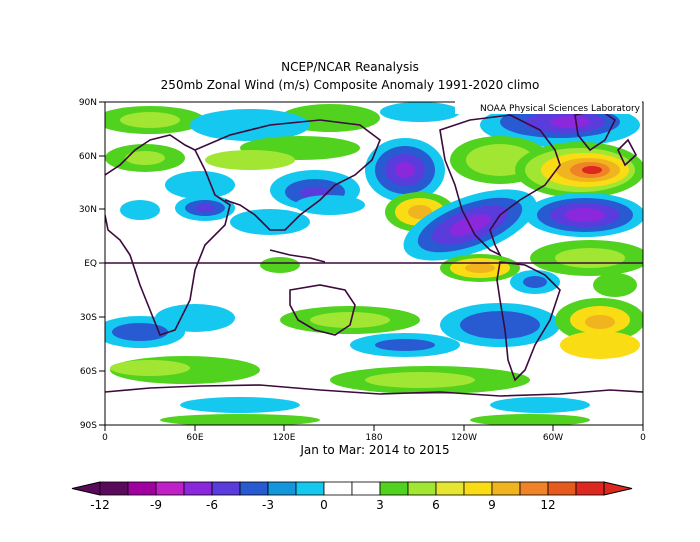  Describe the element at coordinates (105, 438) in the screenshot. I see `lon-label-0: 0` at that location.